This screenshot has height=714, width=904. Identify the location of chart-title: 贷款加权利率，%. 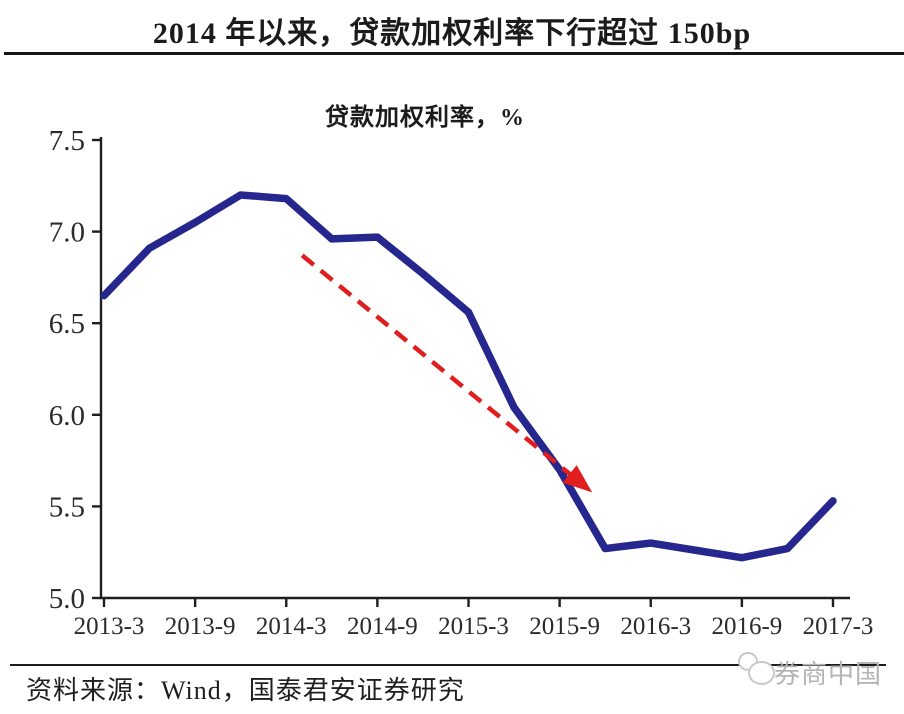
(425, 118).